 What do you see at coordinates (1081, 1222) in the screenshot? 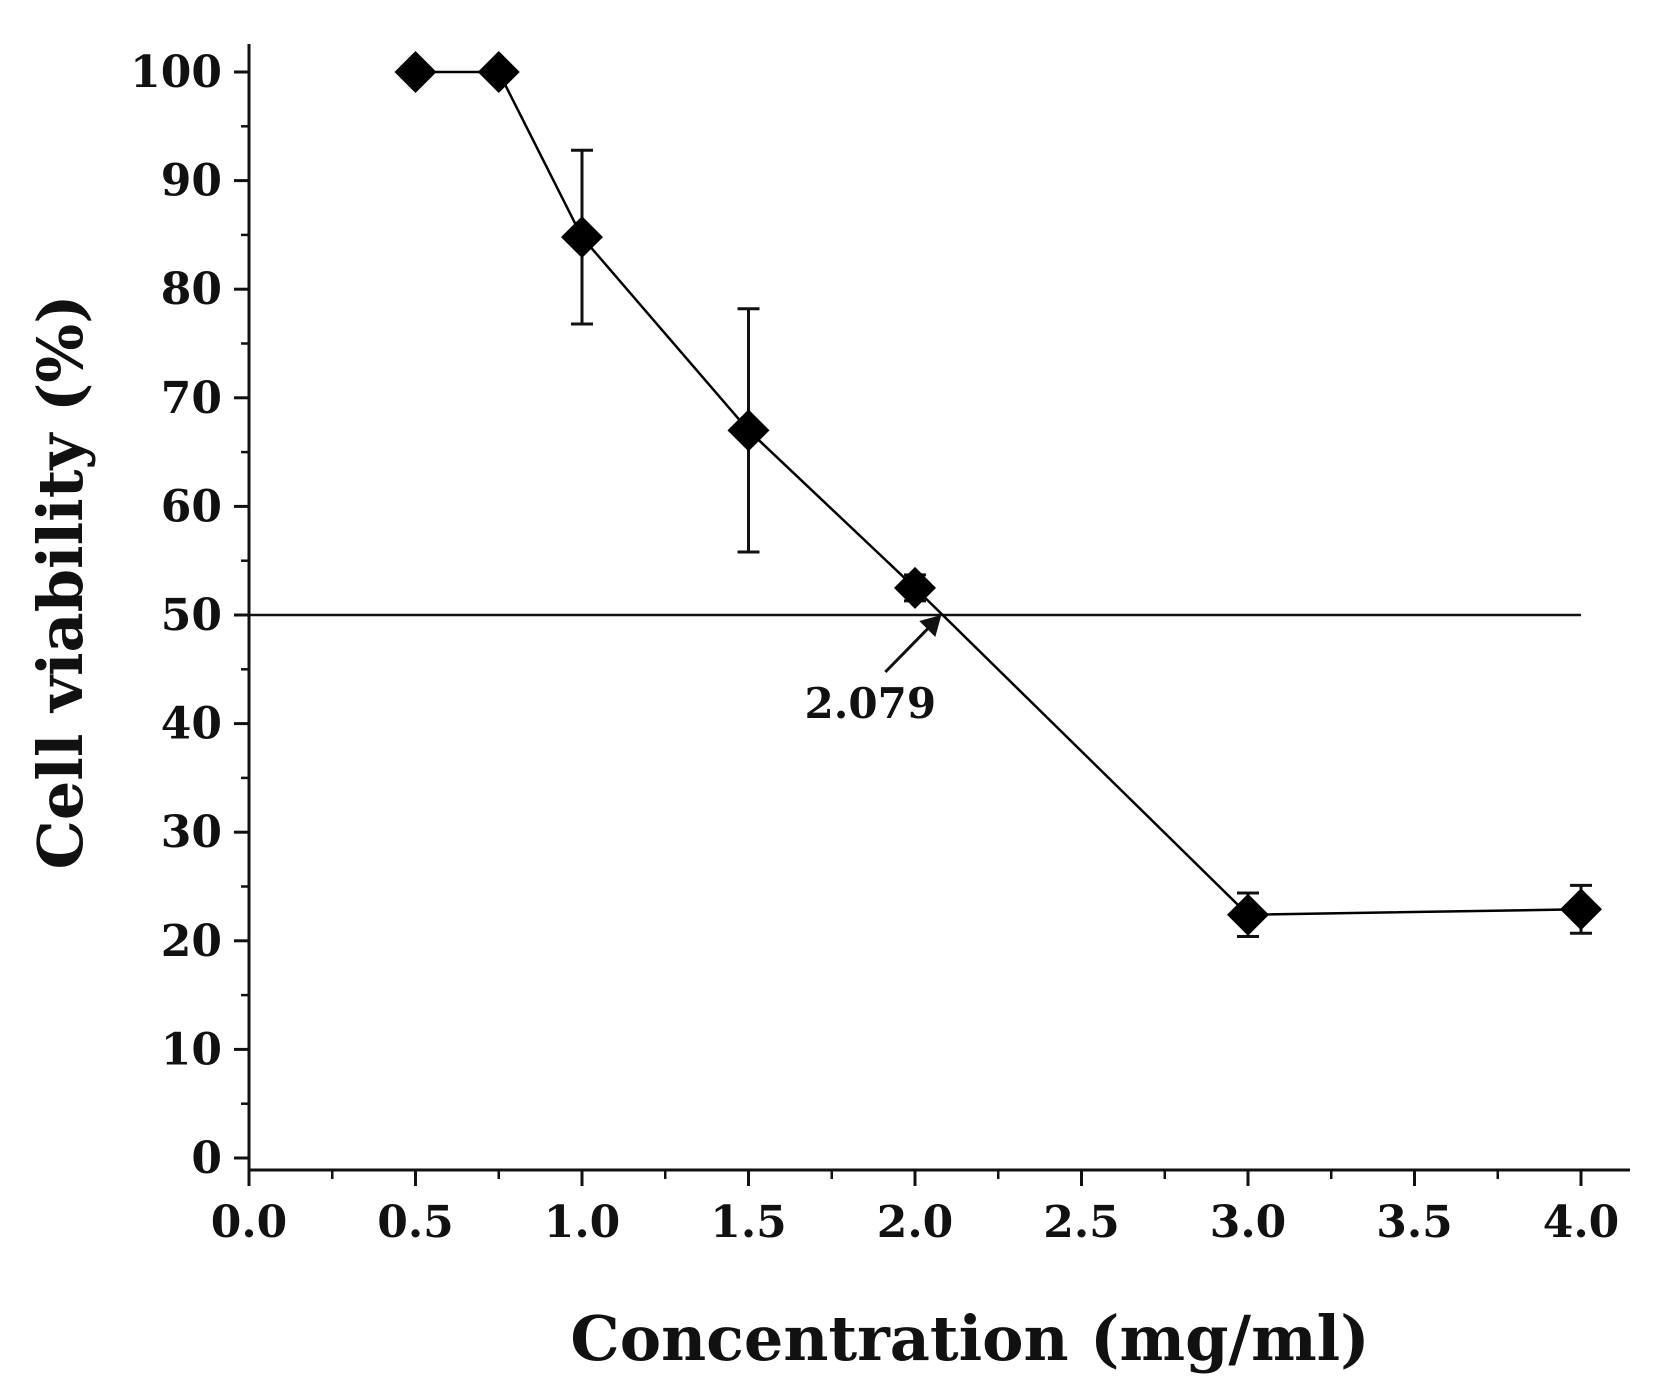
I see `x-tick-label: 2.5` at bounding box center [1081, 1222].